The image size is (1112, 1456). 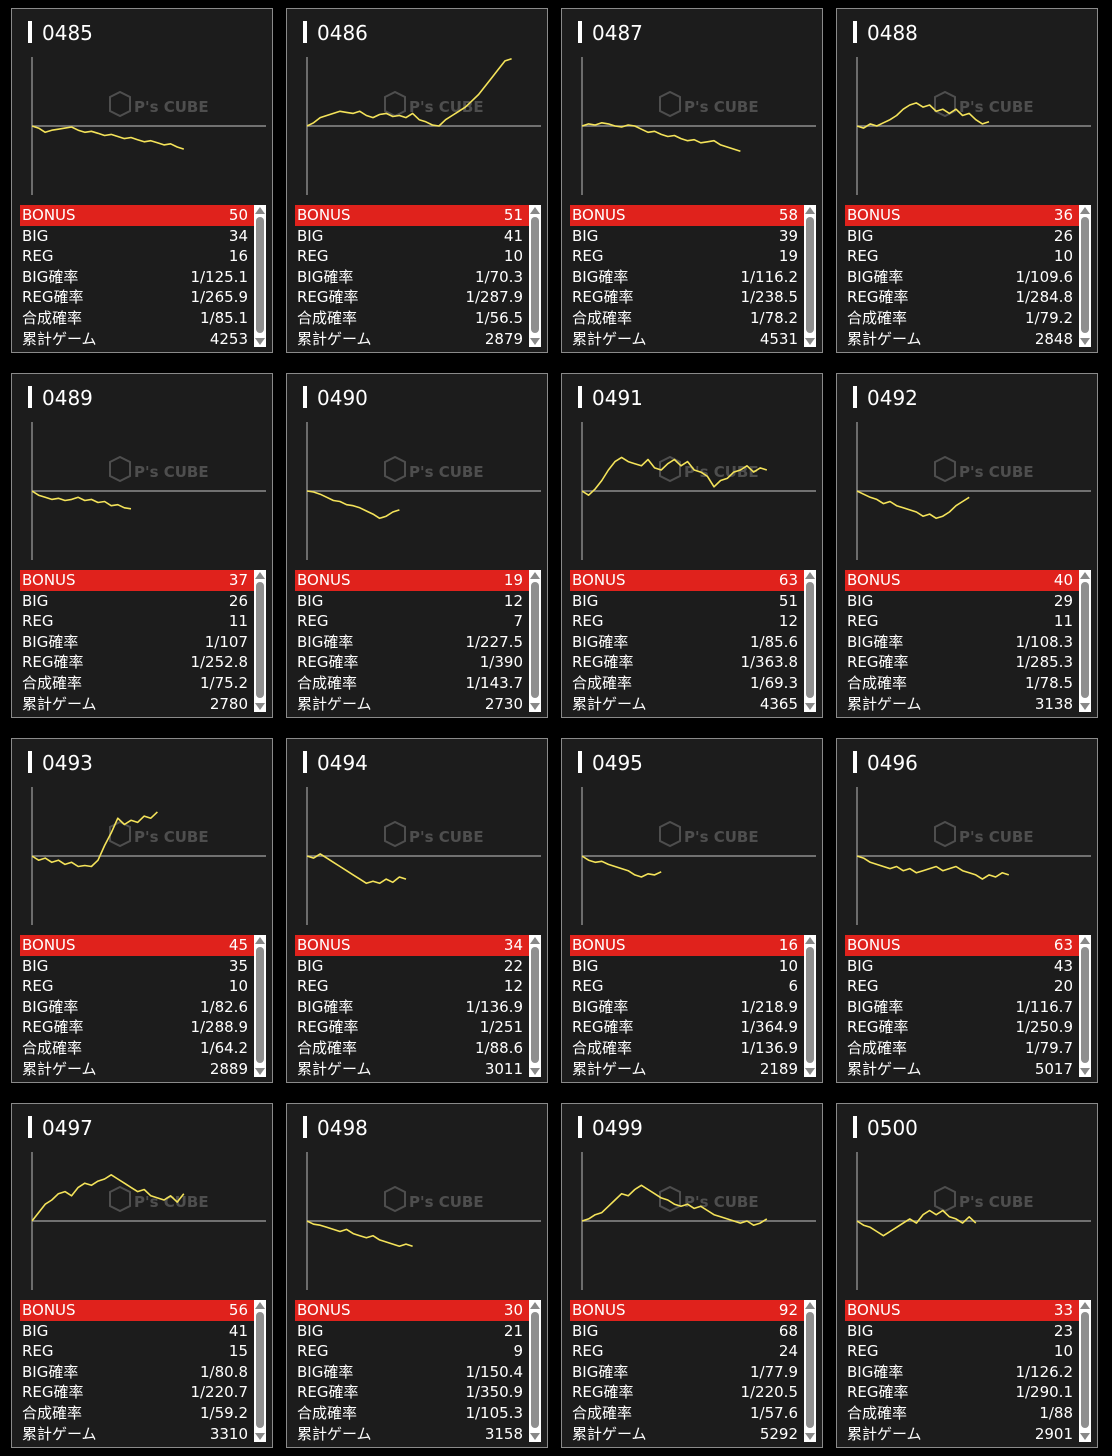 What do you see at coordinates (670, 469) in the screenshot?
I see `cube-logo-icon` at bounding box center [670, 469].